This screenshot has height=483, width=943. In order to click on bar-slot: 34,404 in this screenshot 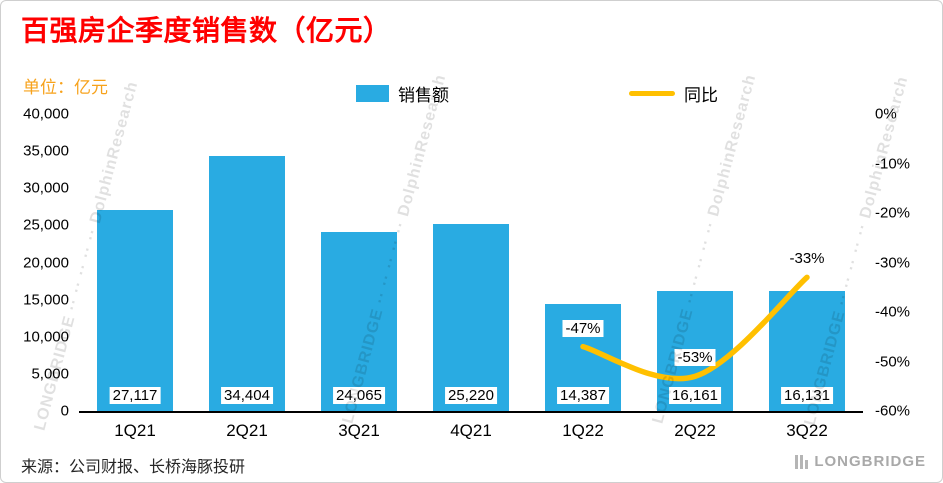, I will do `click(247, 262)`.